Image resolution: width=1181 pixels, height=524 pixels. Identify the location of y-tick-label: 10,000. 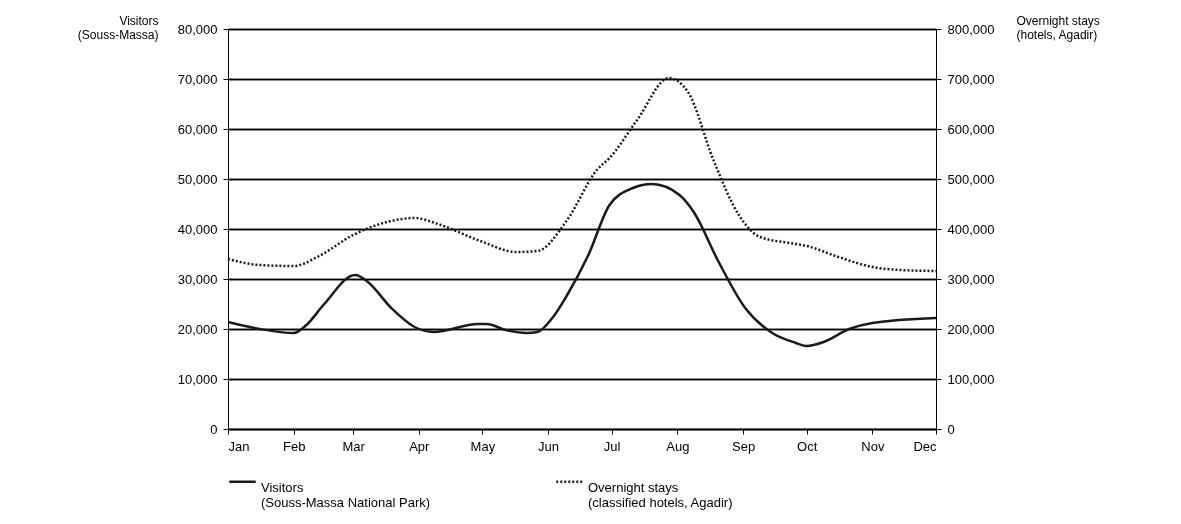
(197, 379).